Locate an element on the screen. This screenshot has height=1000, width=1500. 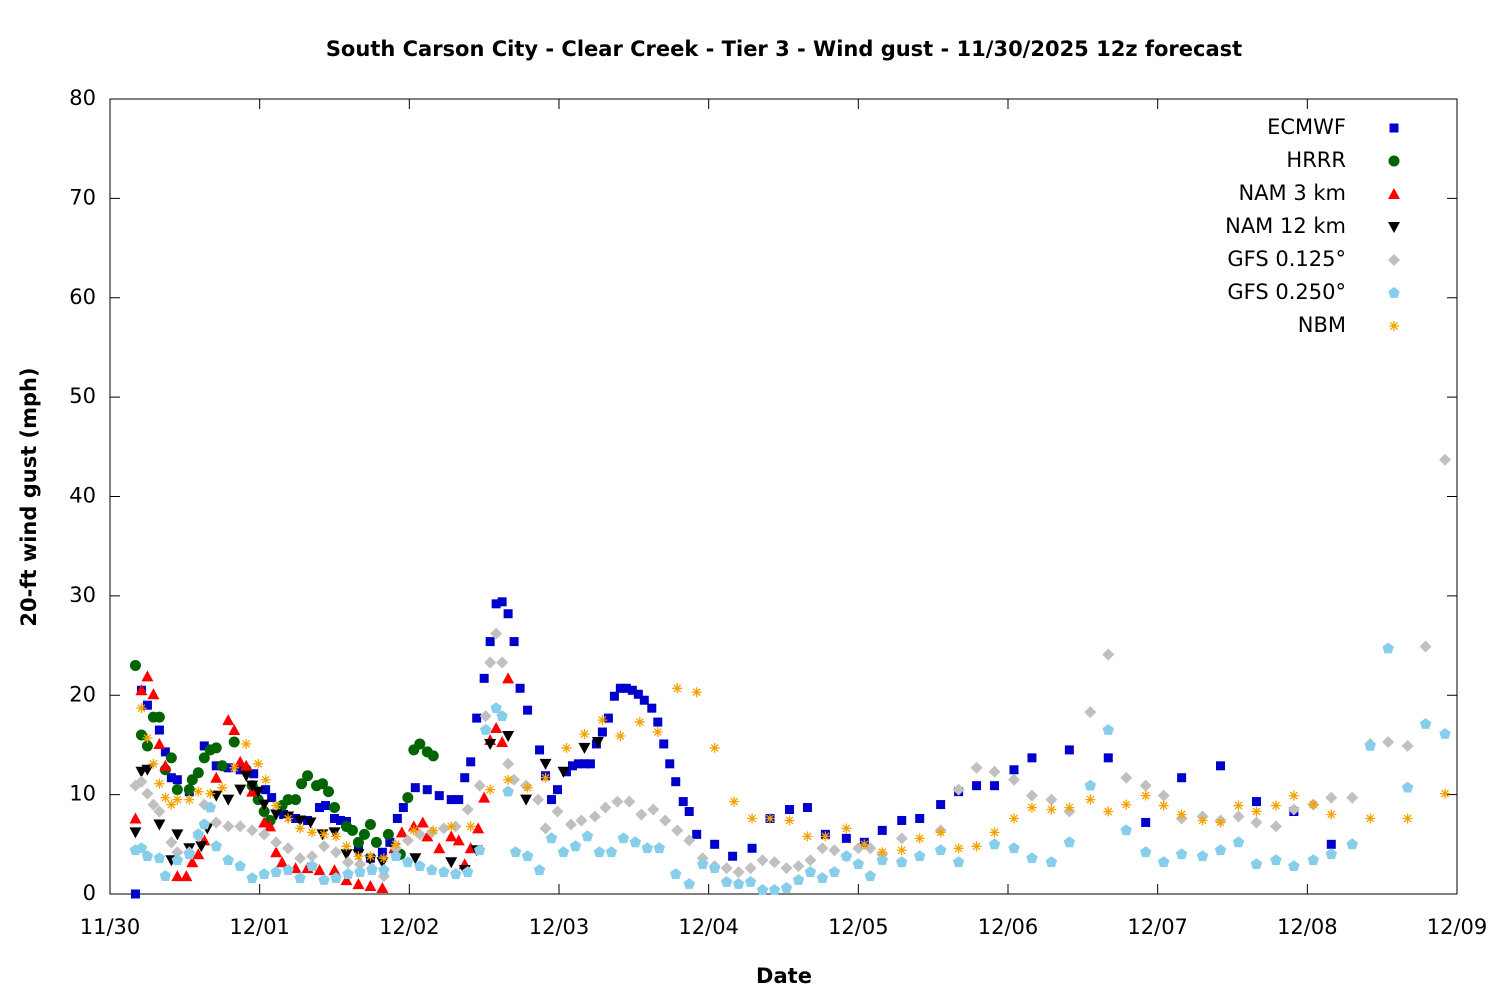
x-tick-label: 12/08 is located at coordinates (1307, 927).